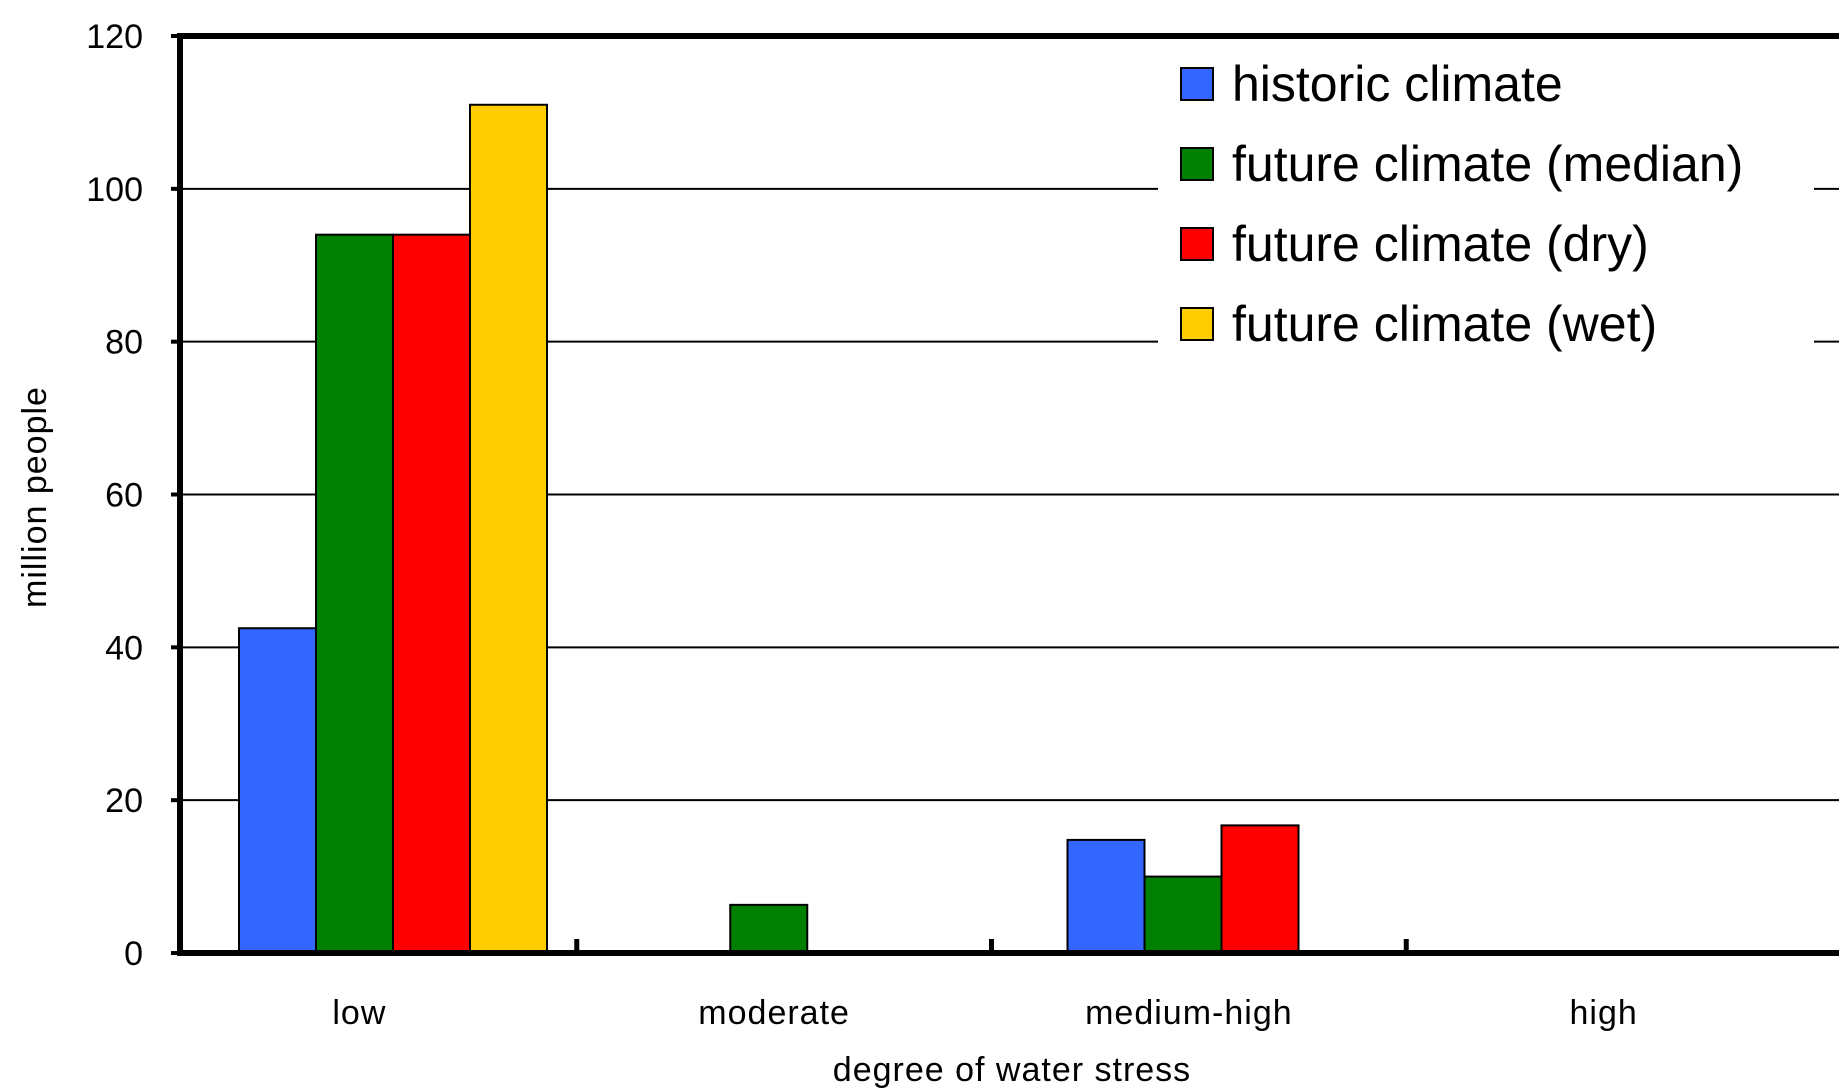 The image size is (1839, 1090). What do you see at coordinates (1189, 1013) in the screenshot?
I see `x-tick-label: medium-high` at bounding box center [1189, 1013].